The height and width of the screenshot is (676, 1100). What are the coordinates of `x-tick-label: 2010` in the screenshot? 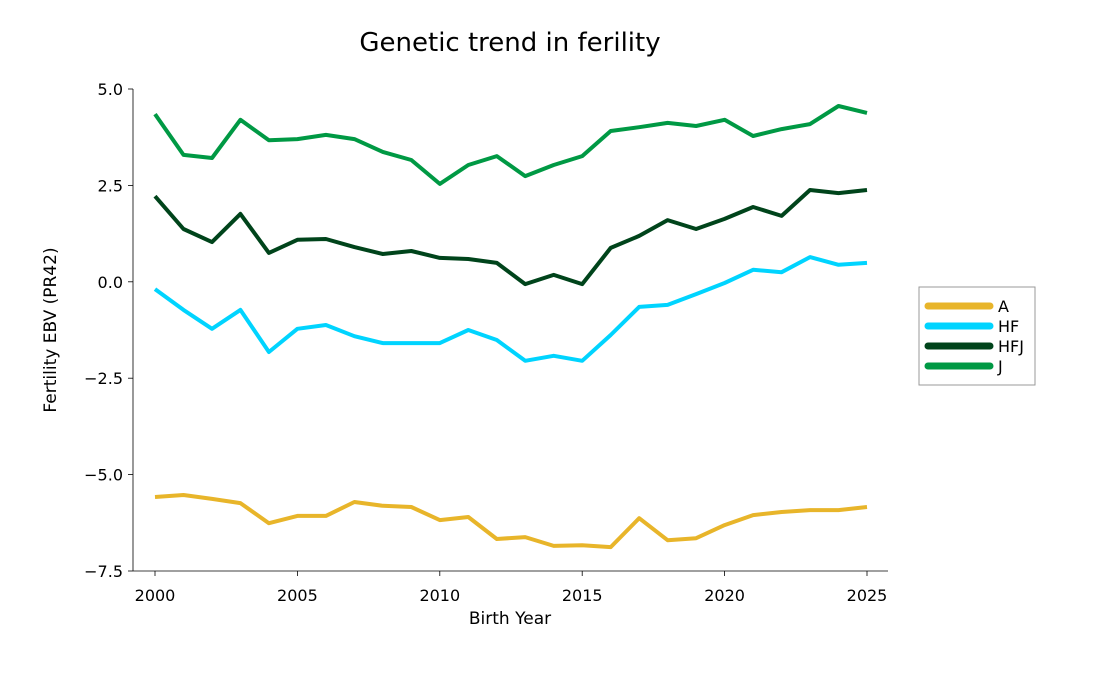 It's located at (439, 595).